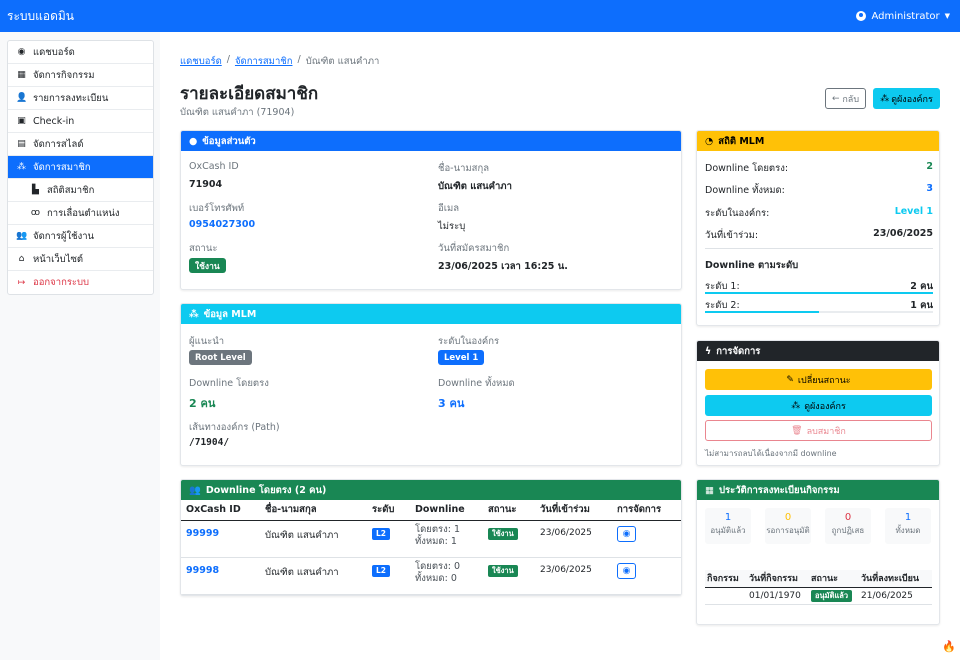 This screenshot has width=960, height=660. Describe the element at coordinates (83, 213) in the screenshot. I see `sidebar-item-label: การเลื่อนตำแหน่ง` at that location.